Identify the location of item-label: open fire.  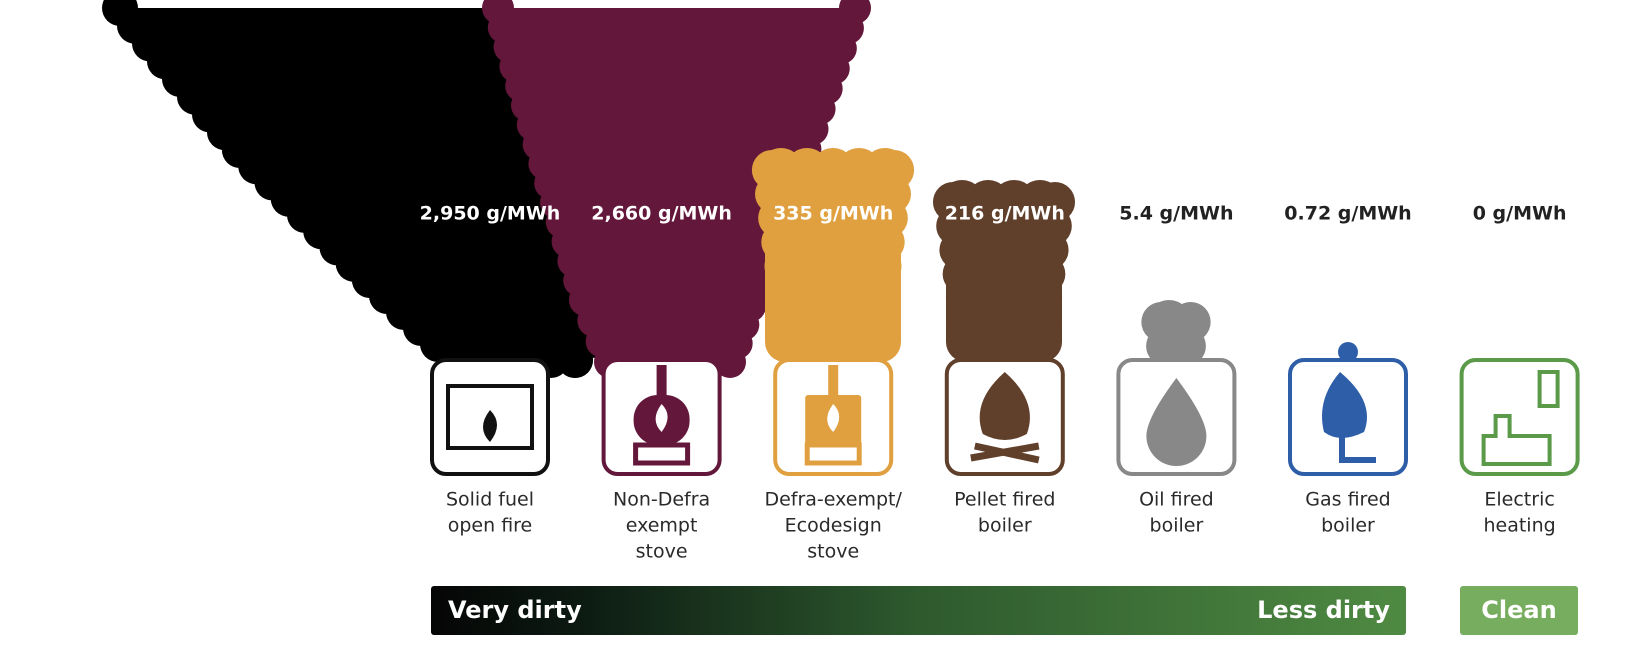
(490, 526).